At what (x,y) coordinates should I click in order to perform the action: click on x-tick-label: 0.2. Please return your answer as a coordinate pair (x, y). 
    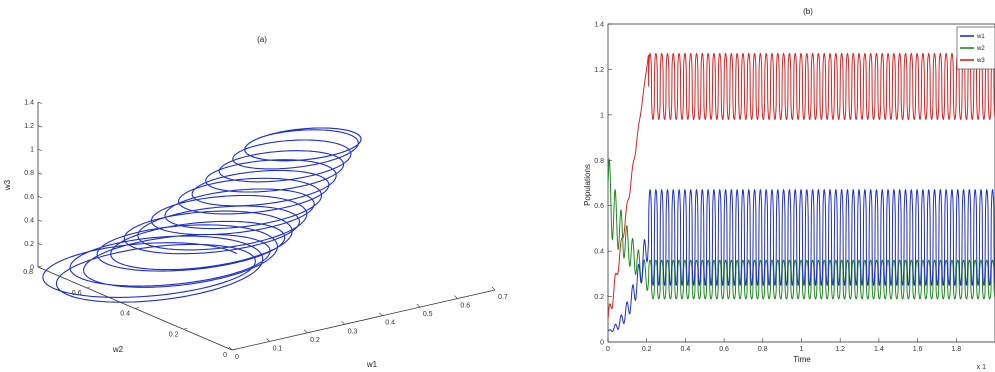
    Looking at the image, I should click on (315, 340).